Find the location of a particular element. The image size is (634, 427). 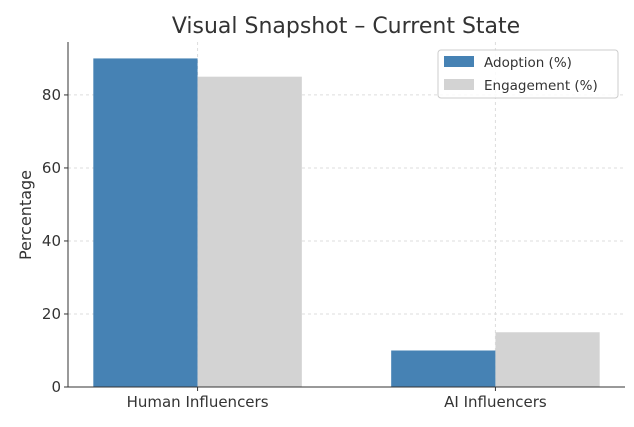

y-tick-label: 40 is located at coordinates (51, 241).